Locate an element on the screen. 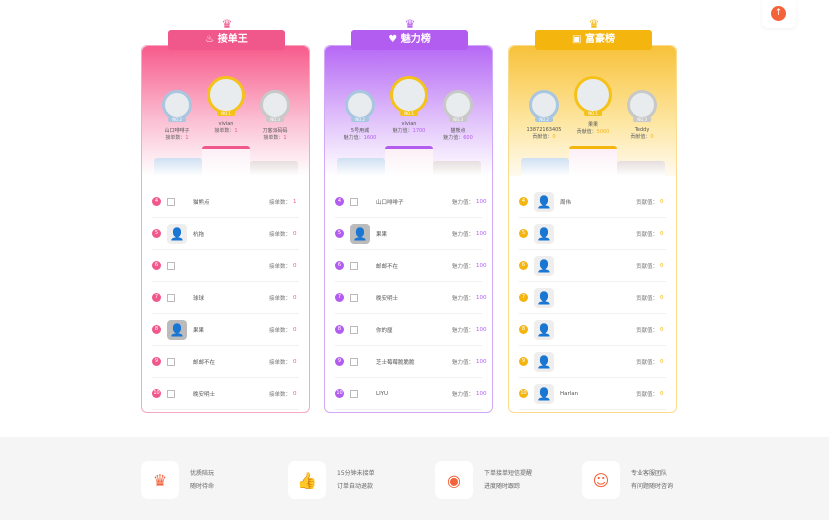 Image resolution: width=829 pixels, height=520 pixels. list-item: 6 邮邮不在 魅力值： 100 is located at coordinates (411, 266).